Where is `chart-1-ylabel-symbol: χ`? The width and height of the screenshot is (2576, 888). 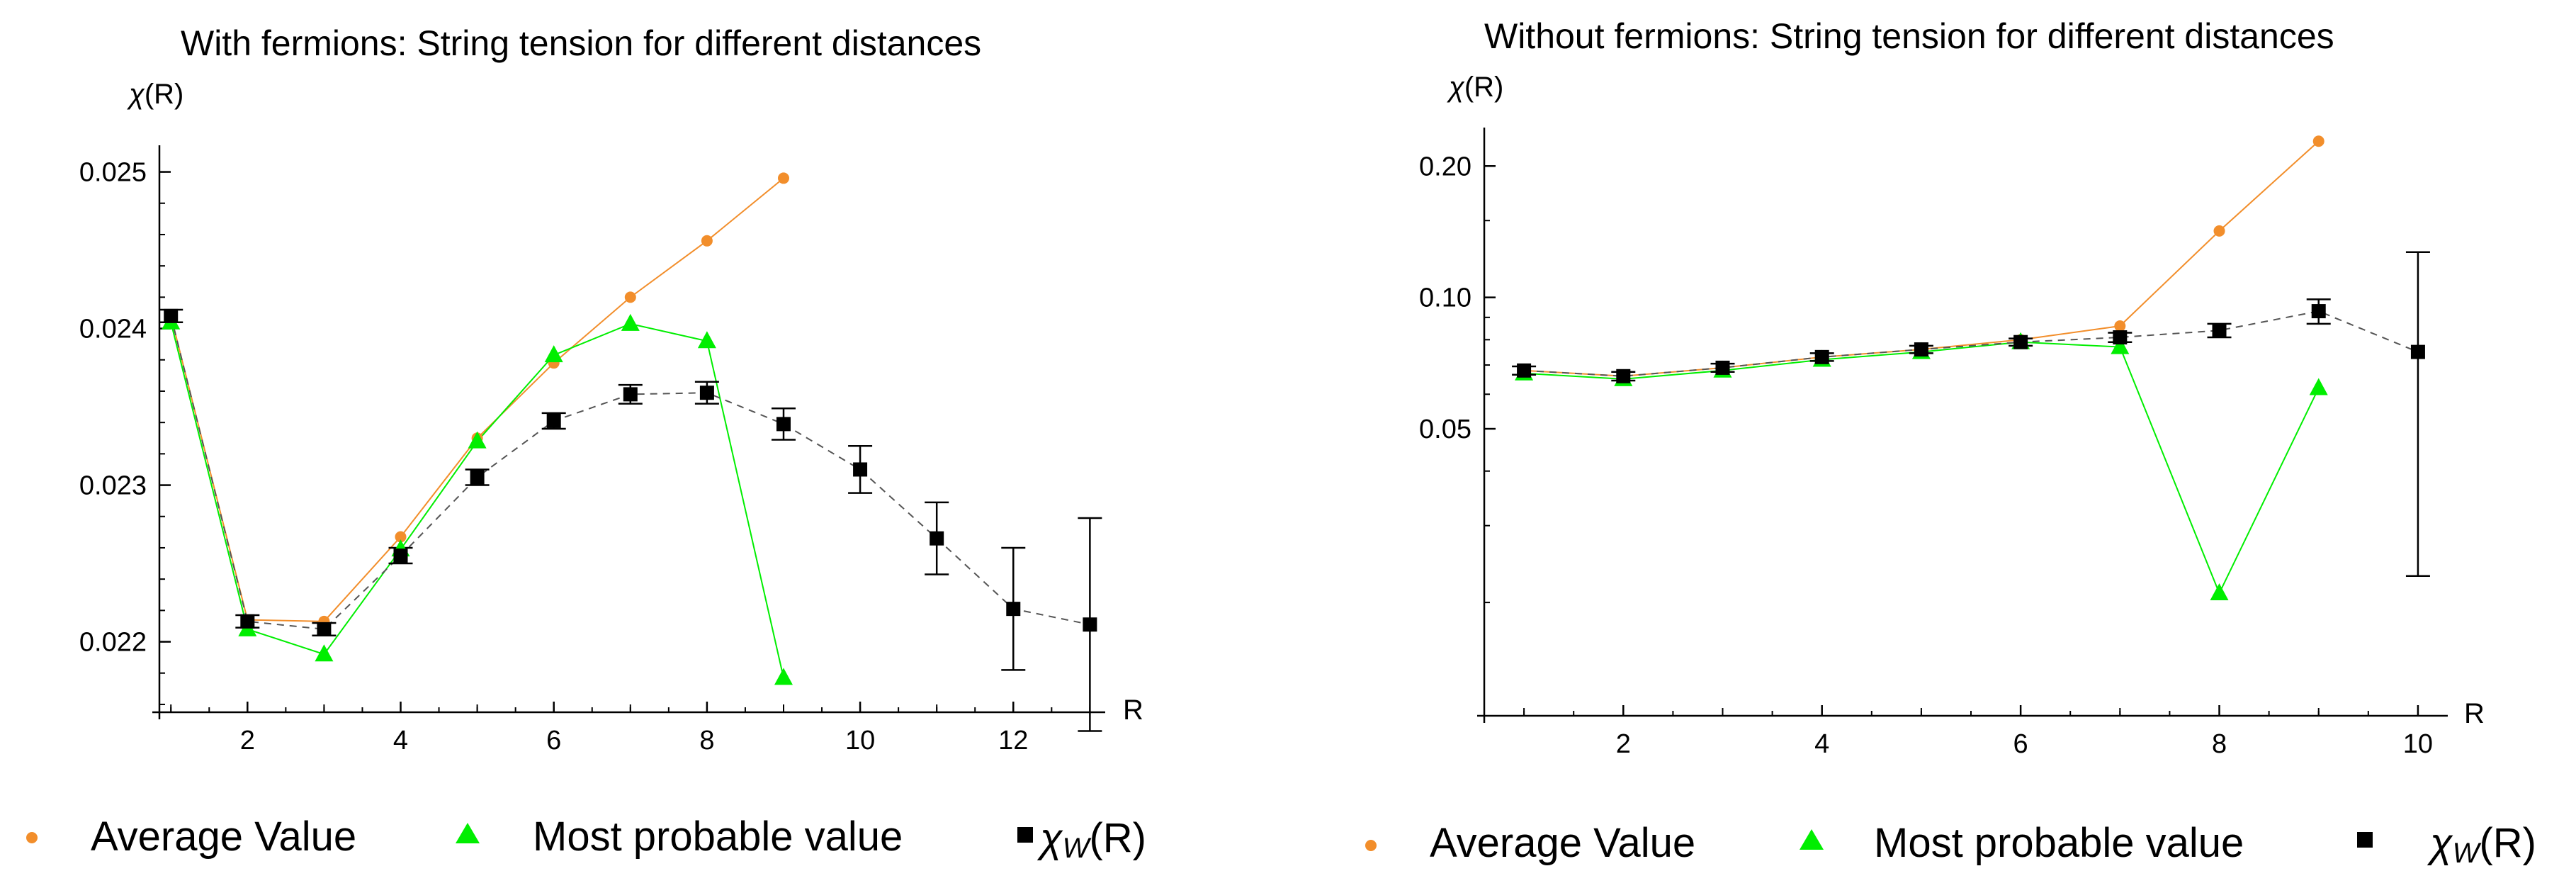 chart-1-ylabel-symbol: χ is located at coordinates (136, 94).